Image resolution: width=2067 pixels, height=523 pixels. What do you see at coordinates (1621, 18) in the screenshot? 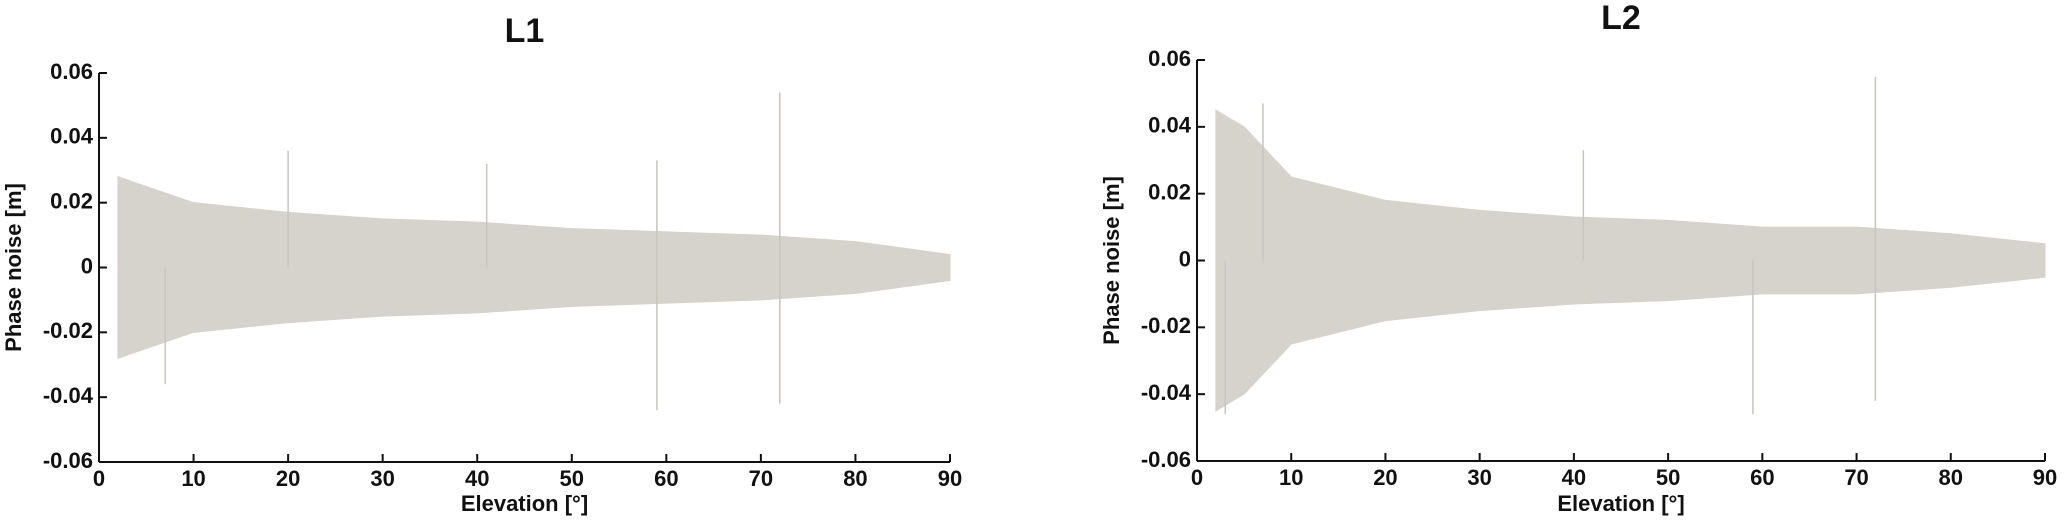
I see `chart-title: L2` at bounding box center [1621, 18].